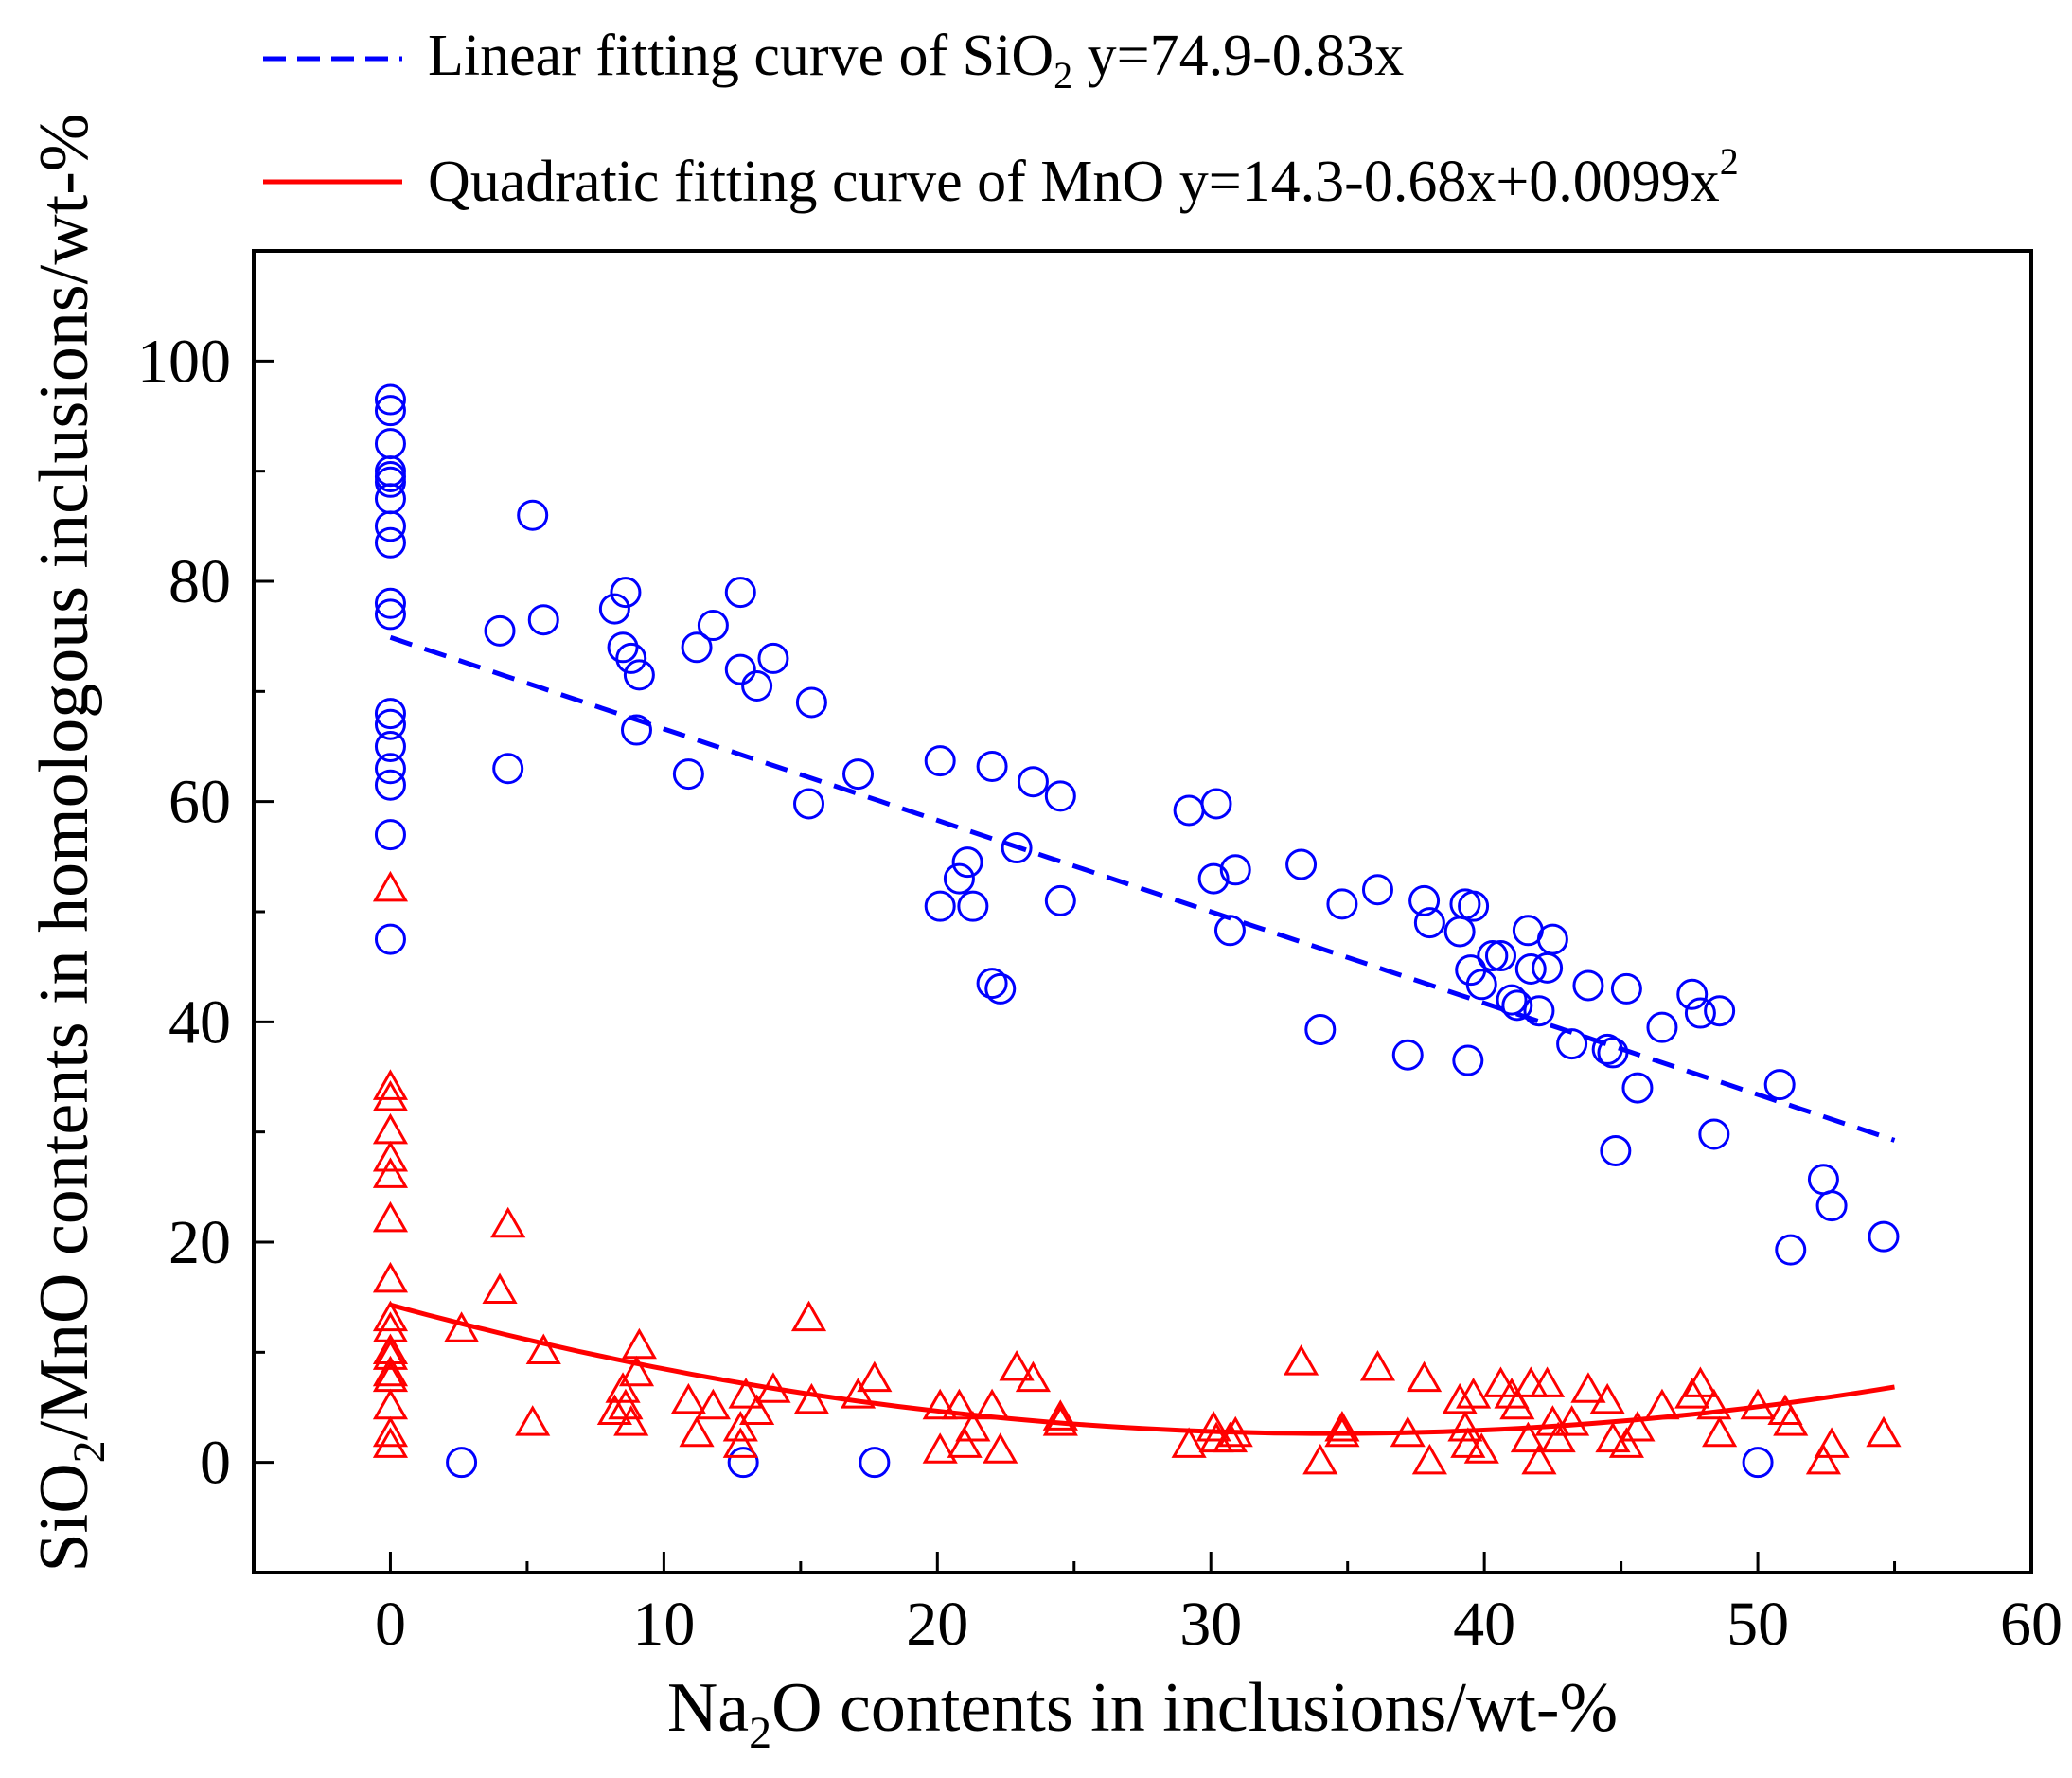 This screenshot has height=1778, width=2072. What do you see at coordinates (1142, 1369) in the screenshot?
I see `quadratic-fit-curve` at bounding box center [1142, 1369].